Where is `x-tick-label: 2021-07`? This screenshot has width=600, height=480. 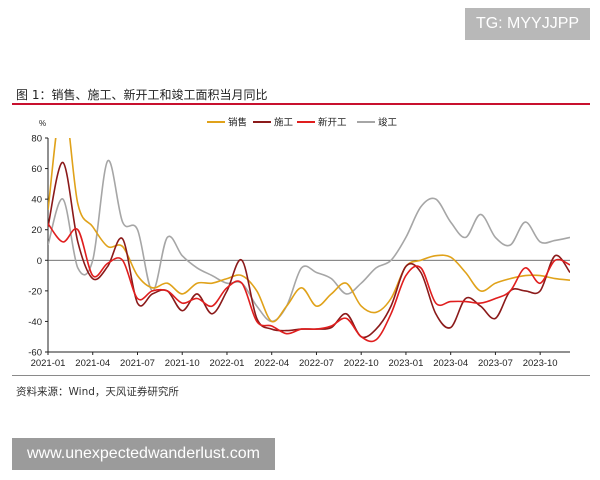
x-tick-label: 2021-07 is located at coordinates (137, 363).